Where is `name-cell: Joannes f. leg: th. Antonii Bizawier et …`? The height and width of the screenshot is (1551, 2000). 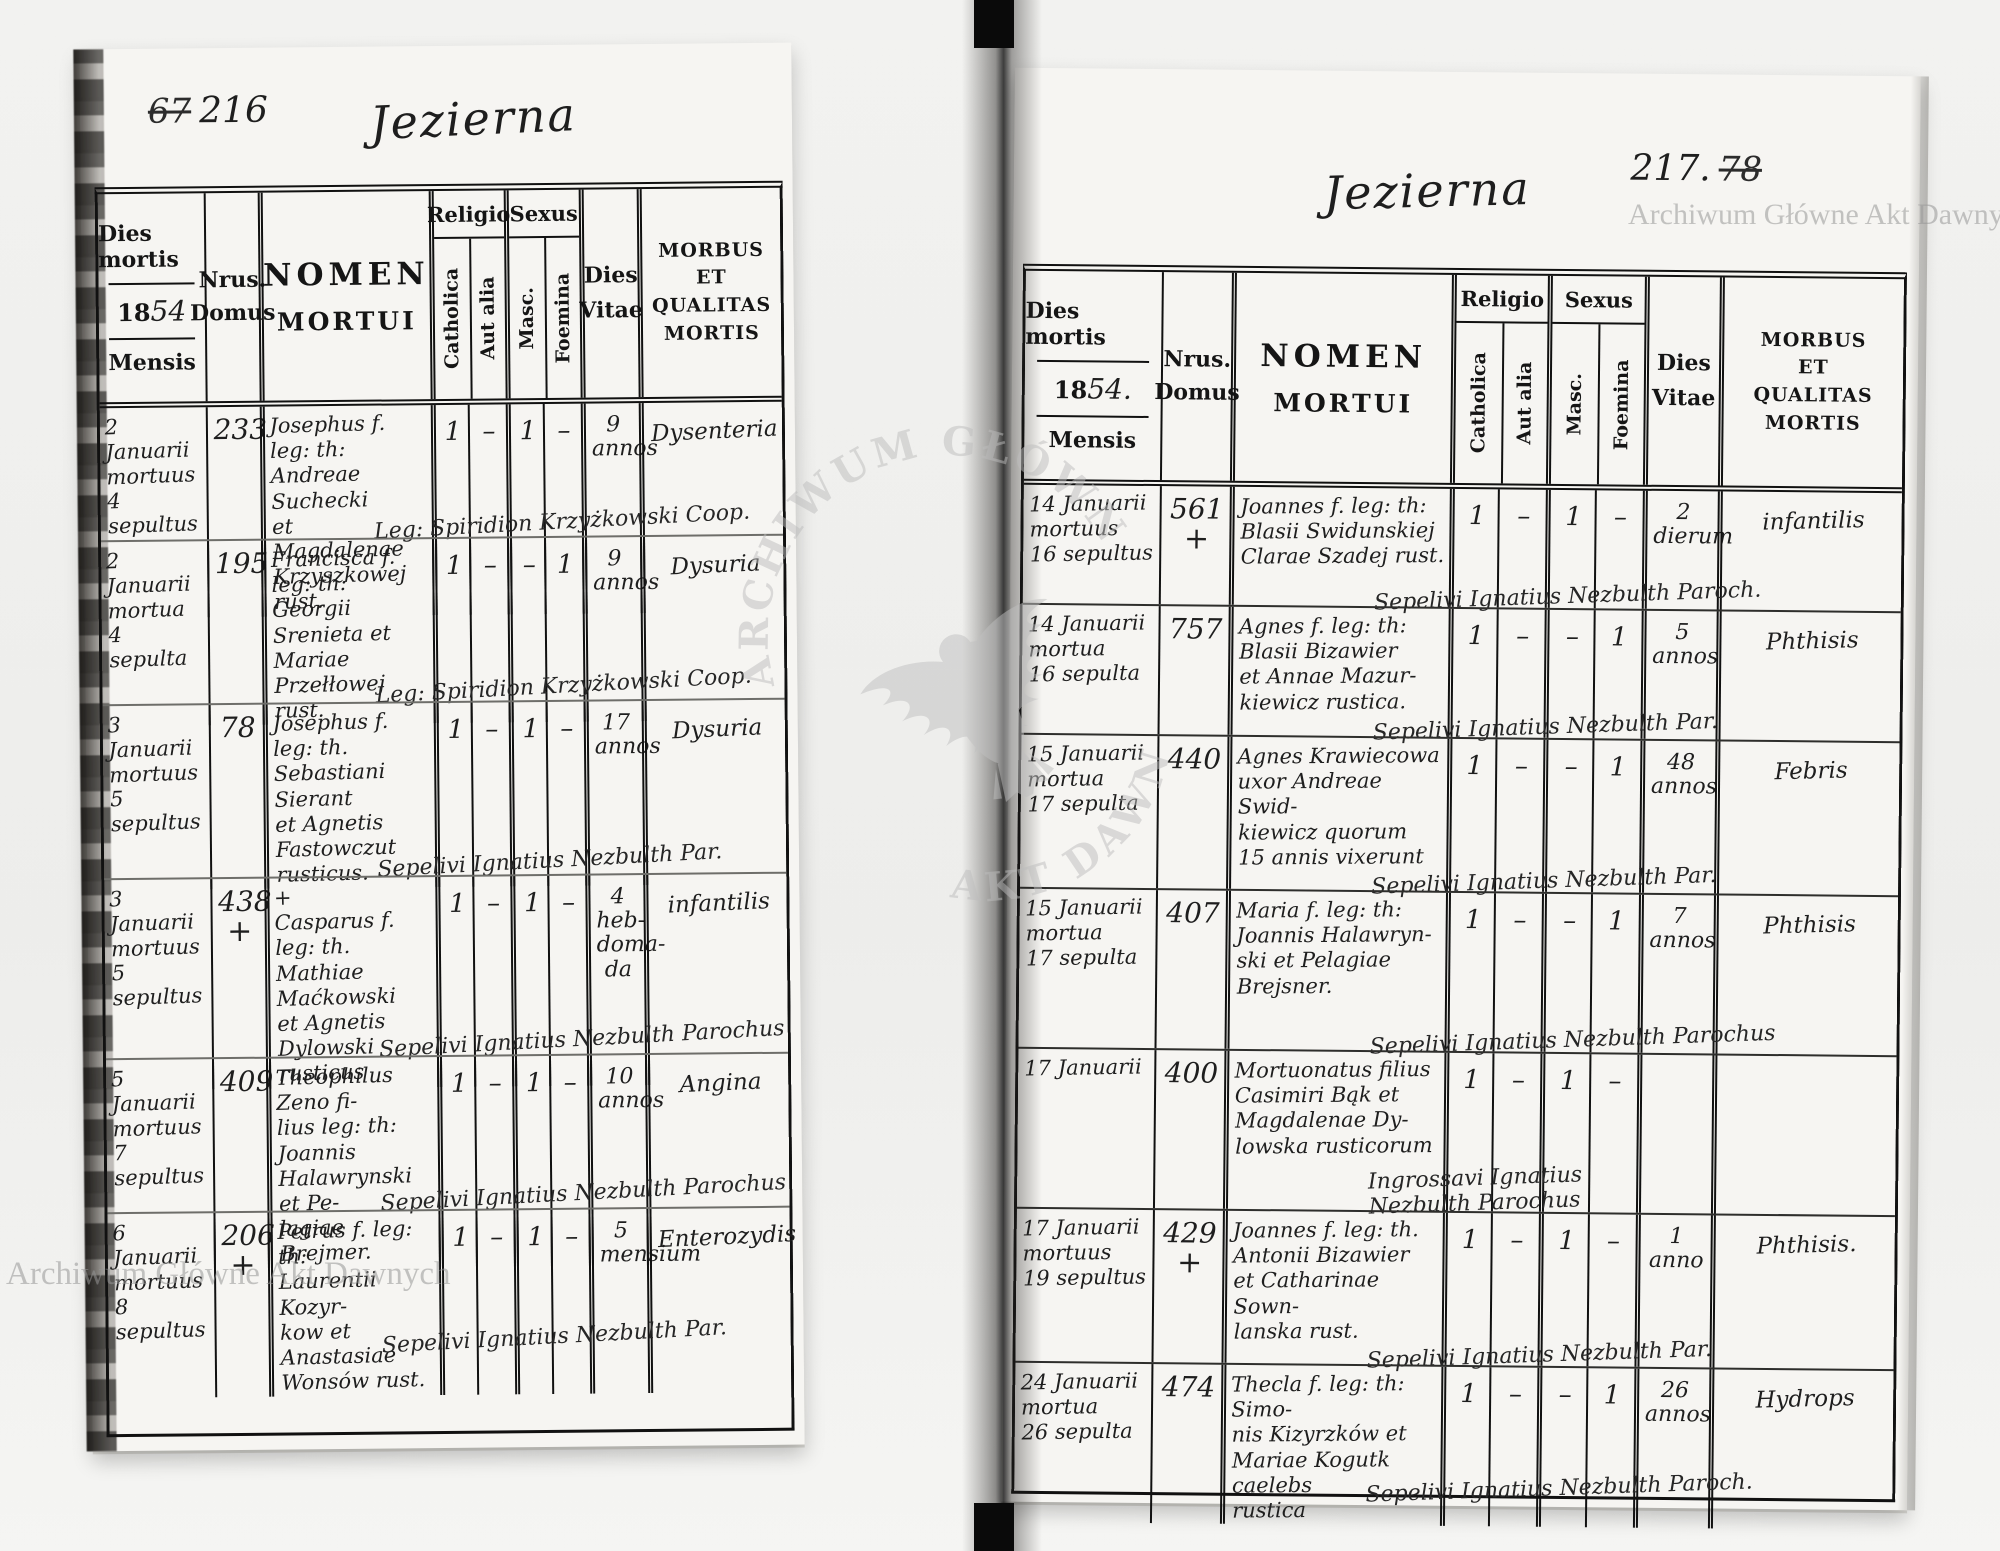
name-cell: Joannes f. leg: th. Antonii Bizawier et … is located at coordinates (1332, 1287).